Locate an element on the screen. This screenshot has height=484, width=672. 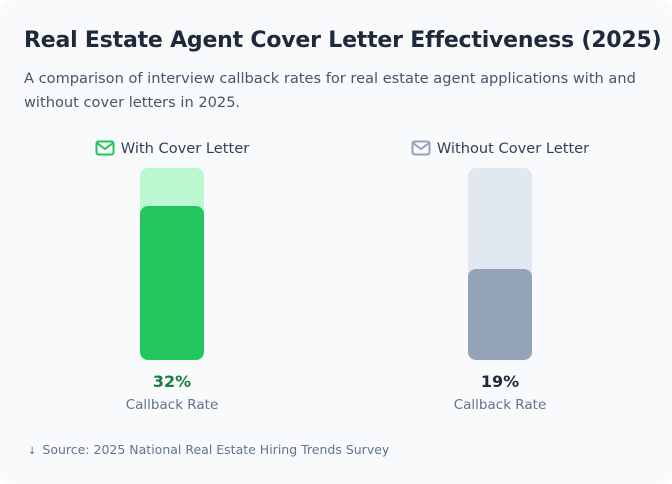
value-label: 19% is located at coordinates (500, 381).